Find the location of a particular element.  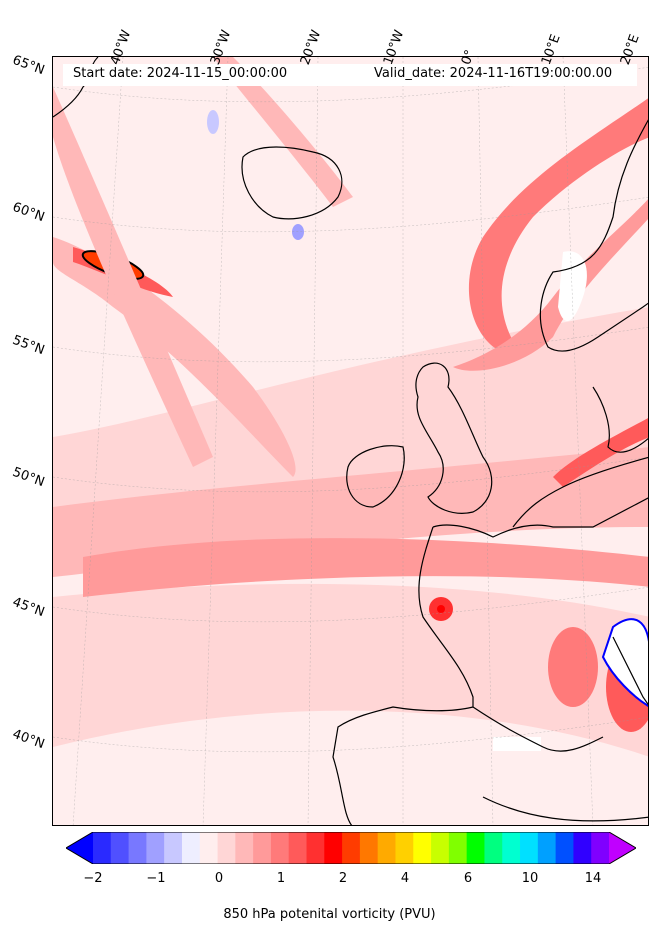

colorbar-tick: 14 is located at coordinates (593, 878).